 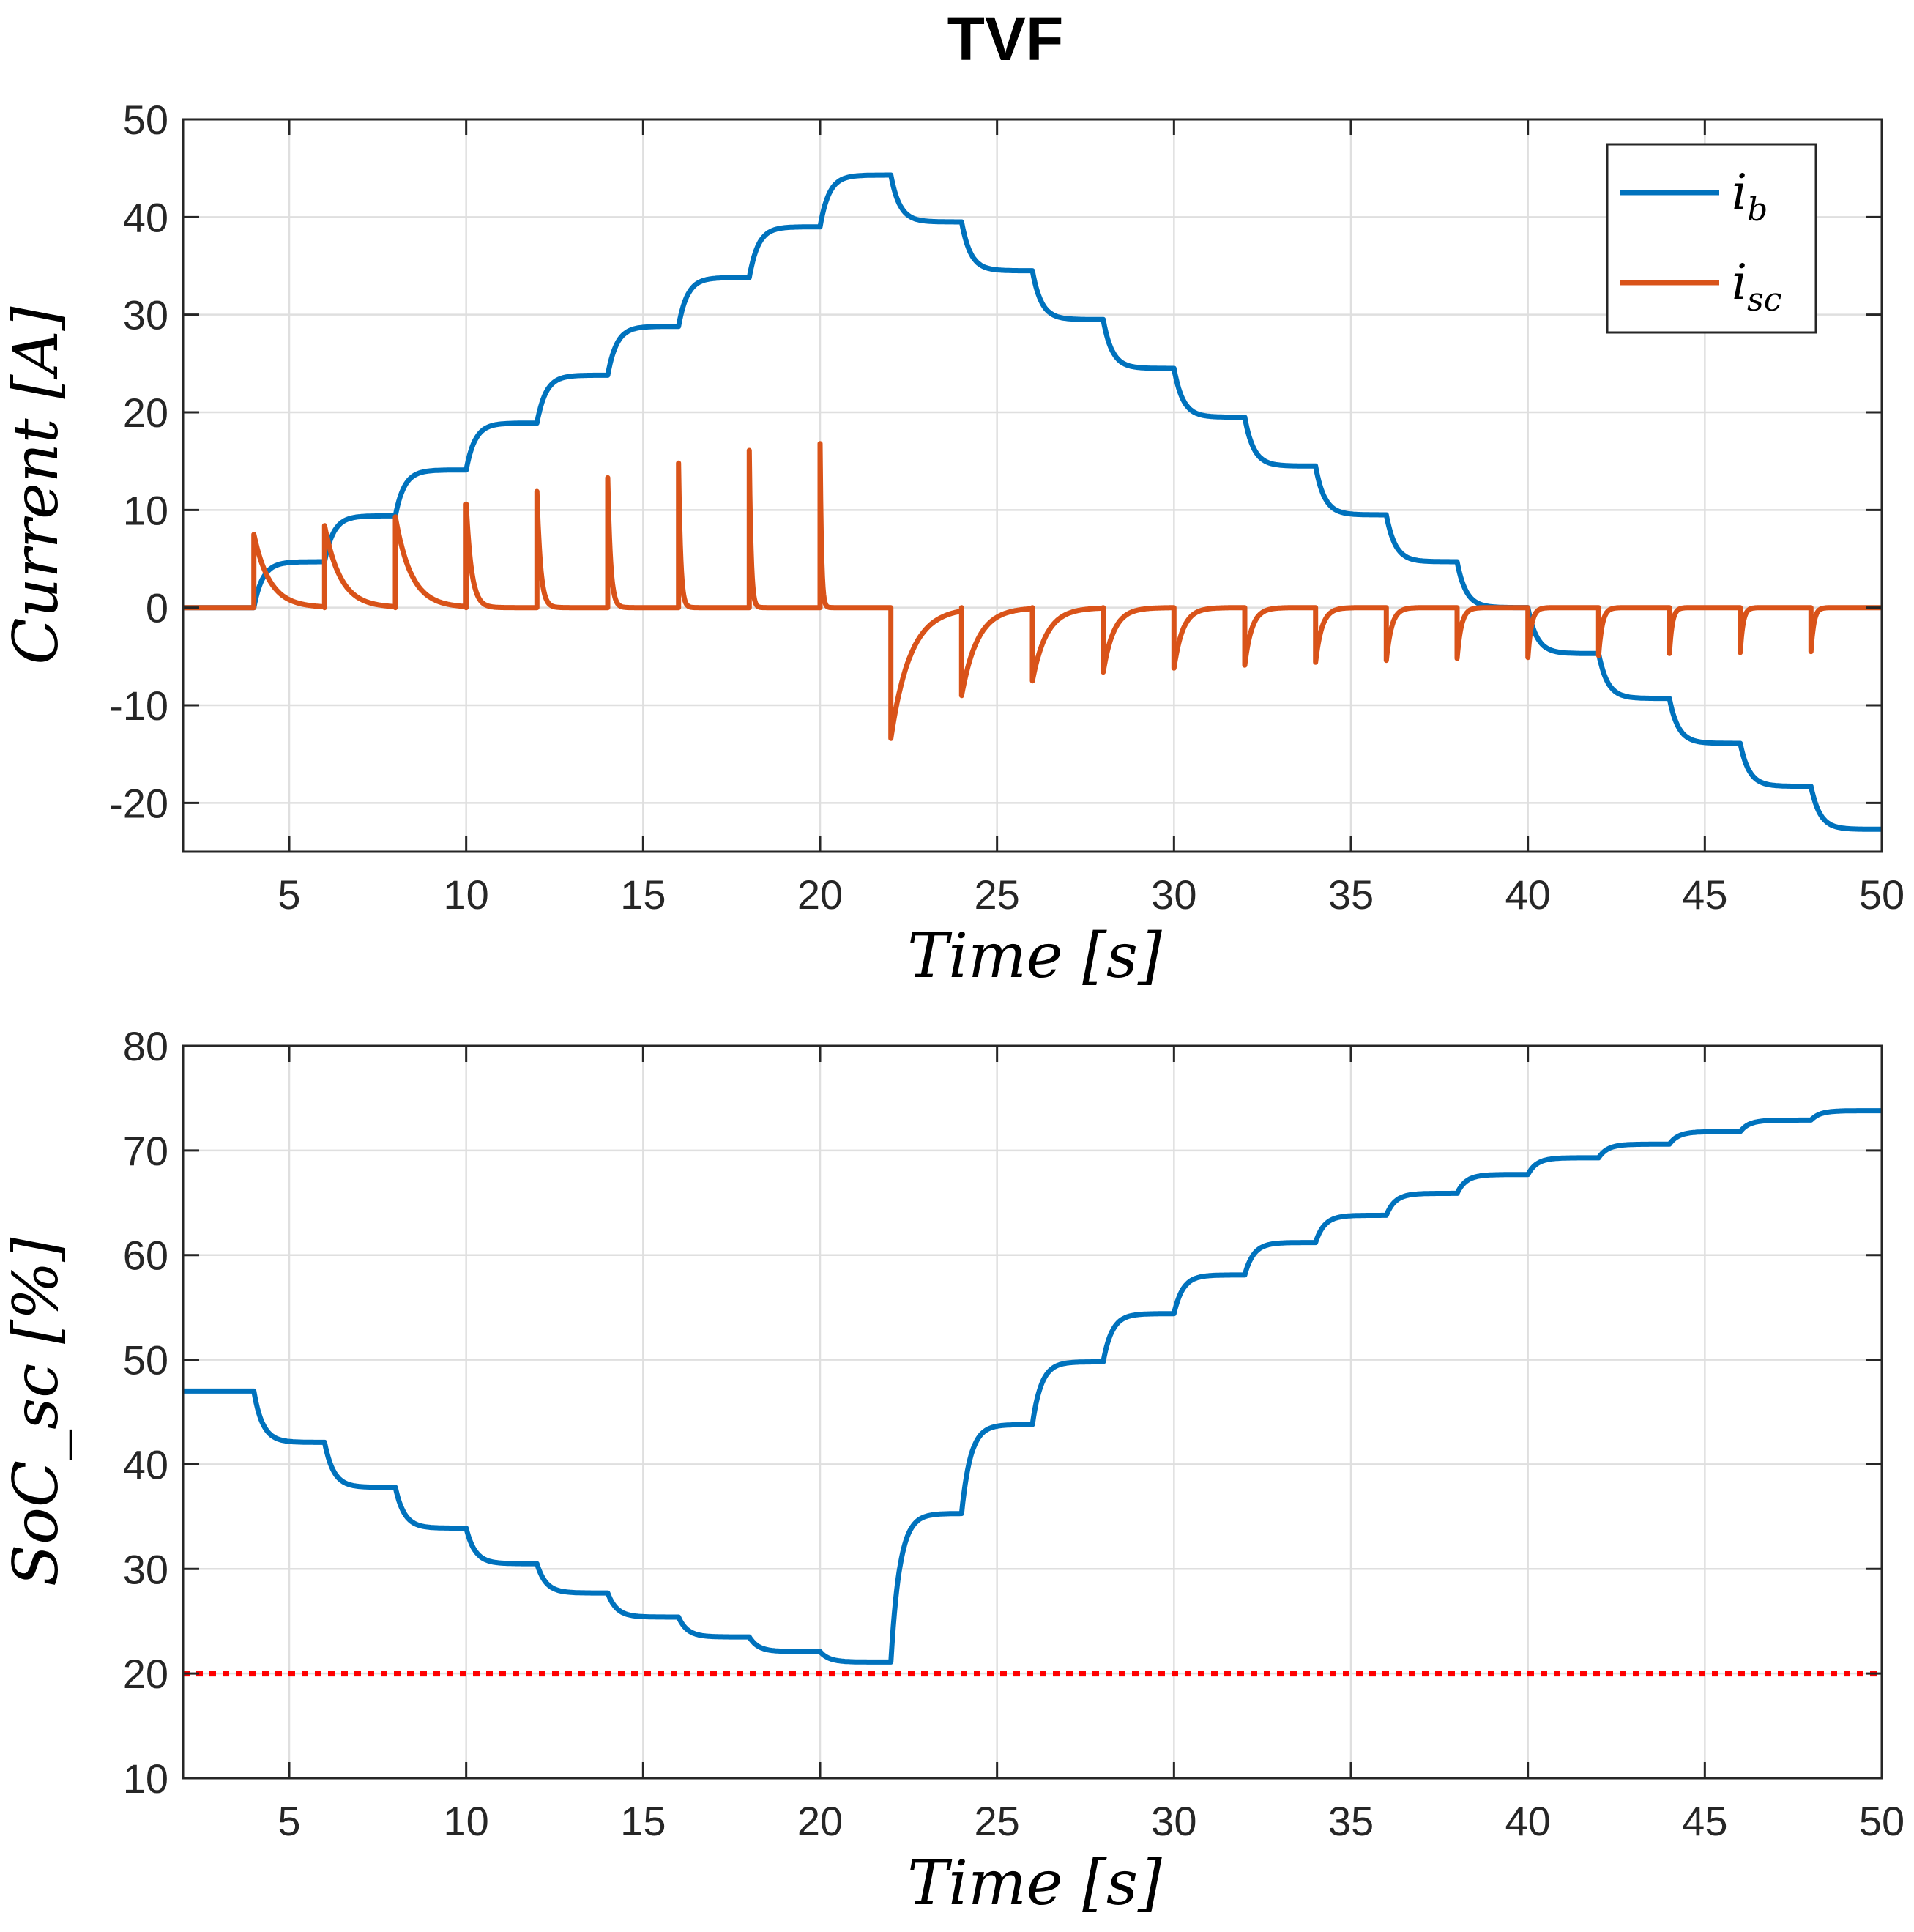 I want to click on soc-y-axis-label: SoC_sc [%], so click(x=36, y=1411).